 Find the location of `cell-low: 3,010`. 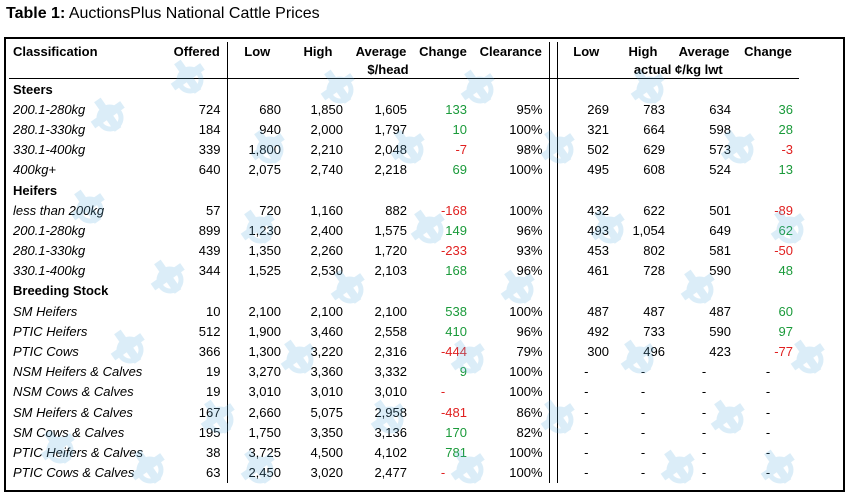

cell-low: 3,010 is located at coordinates (264, 392).